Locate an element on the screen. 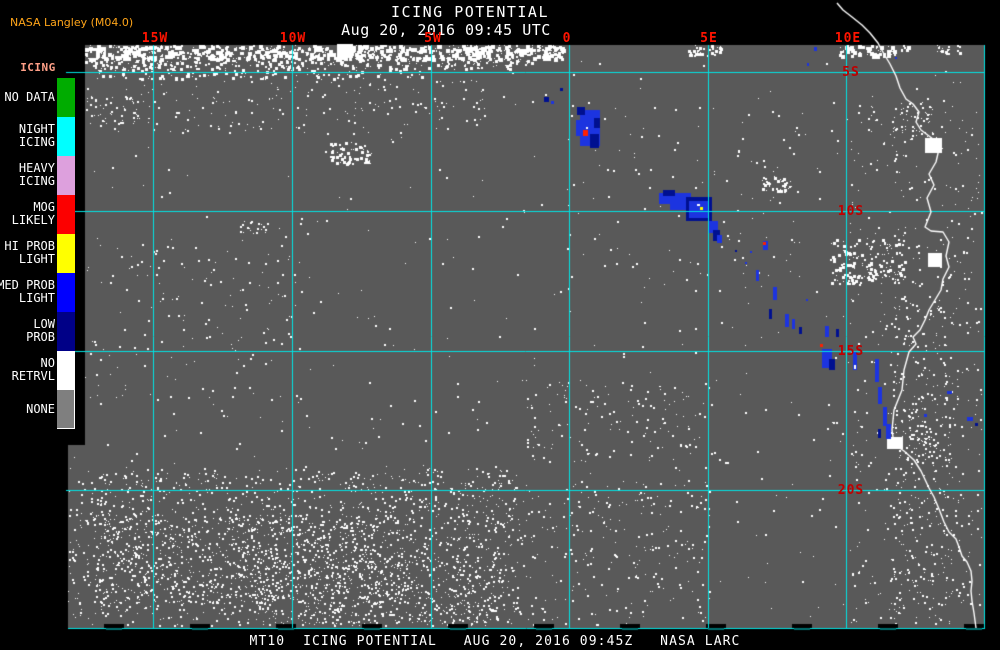 The image size is (1000, 650). legend-label-2: HEAVY ICING is located at coordinates (36, 174).